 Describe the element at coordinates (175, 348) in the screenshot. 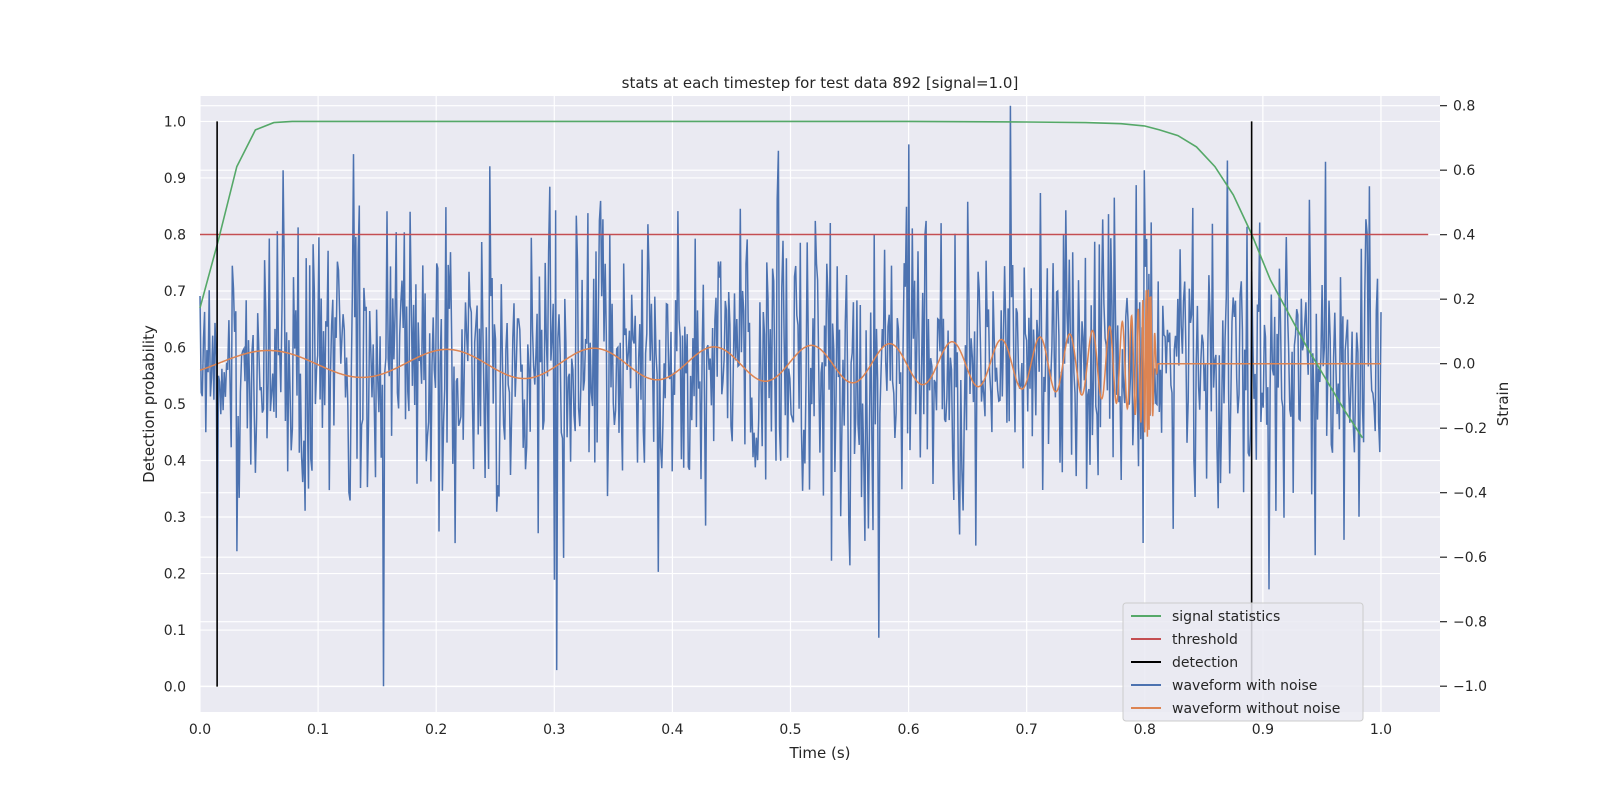

I see `y-tick-label: 0.6` at that location.